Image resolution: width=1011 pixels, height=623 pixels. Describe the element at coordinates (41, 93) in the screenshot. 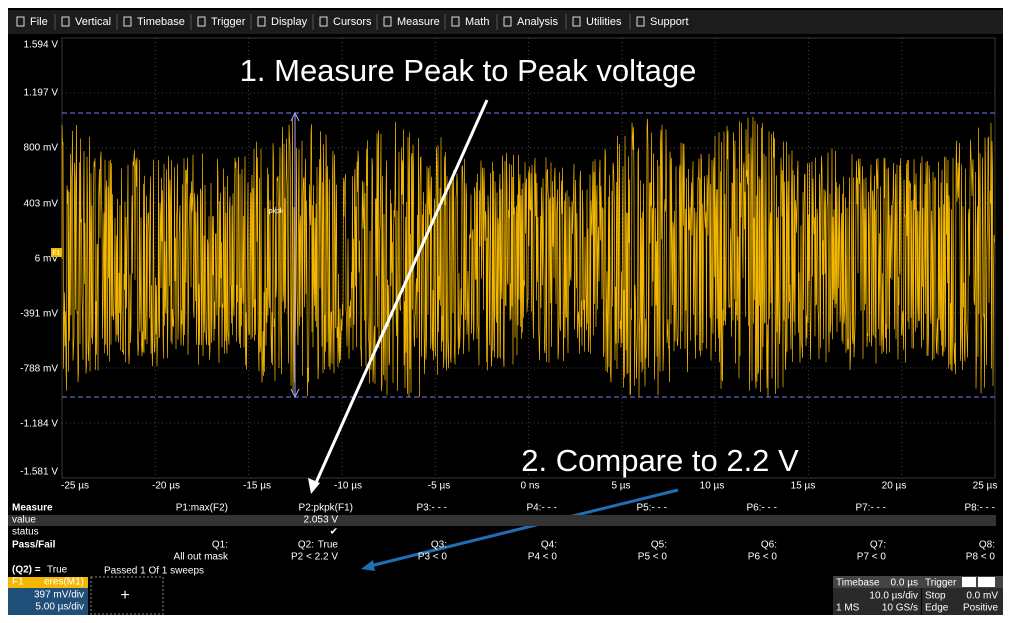

I see `y-axis-label: 1.197 V` at that location.